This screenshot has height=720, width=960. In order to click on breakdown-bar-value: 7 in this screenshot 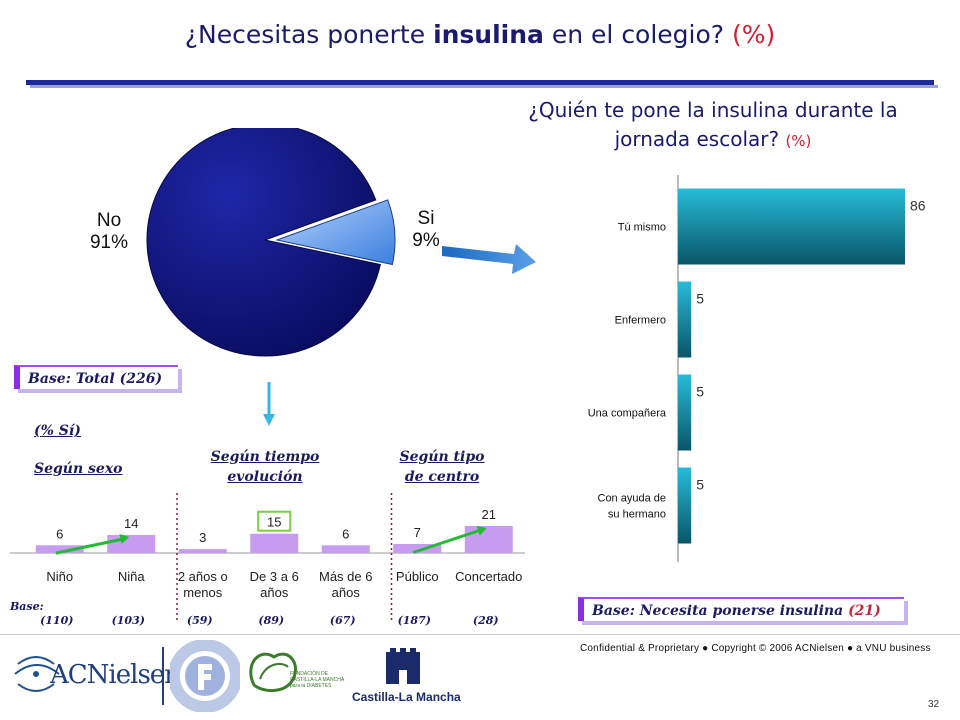, I will do `click(417, 532)`.